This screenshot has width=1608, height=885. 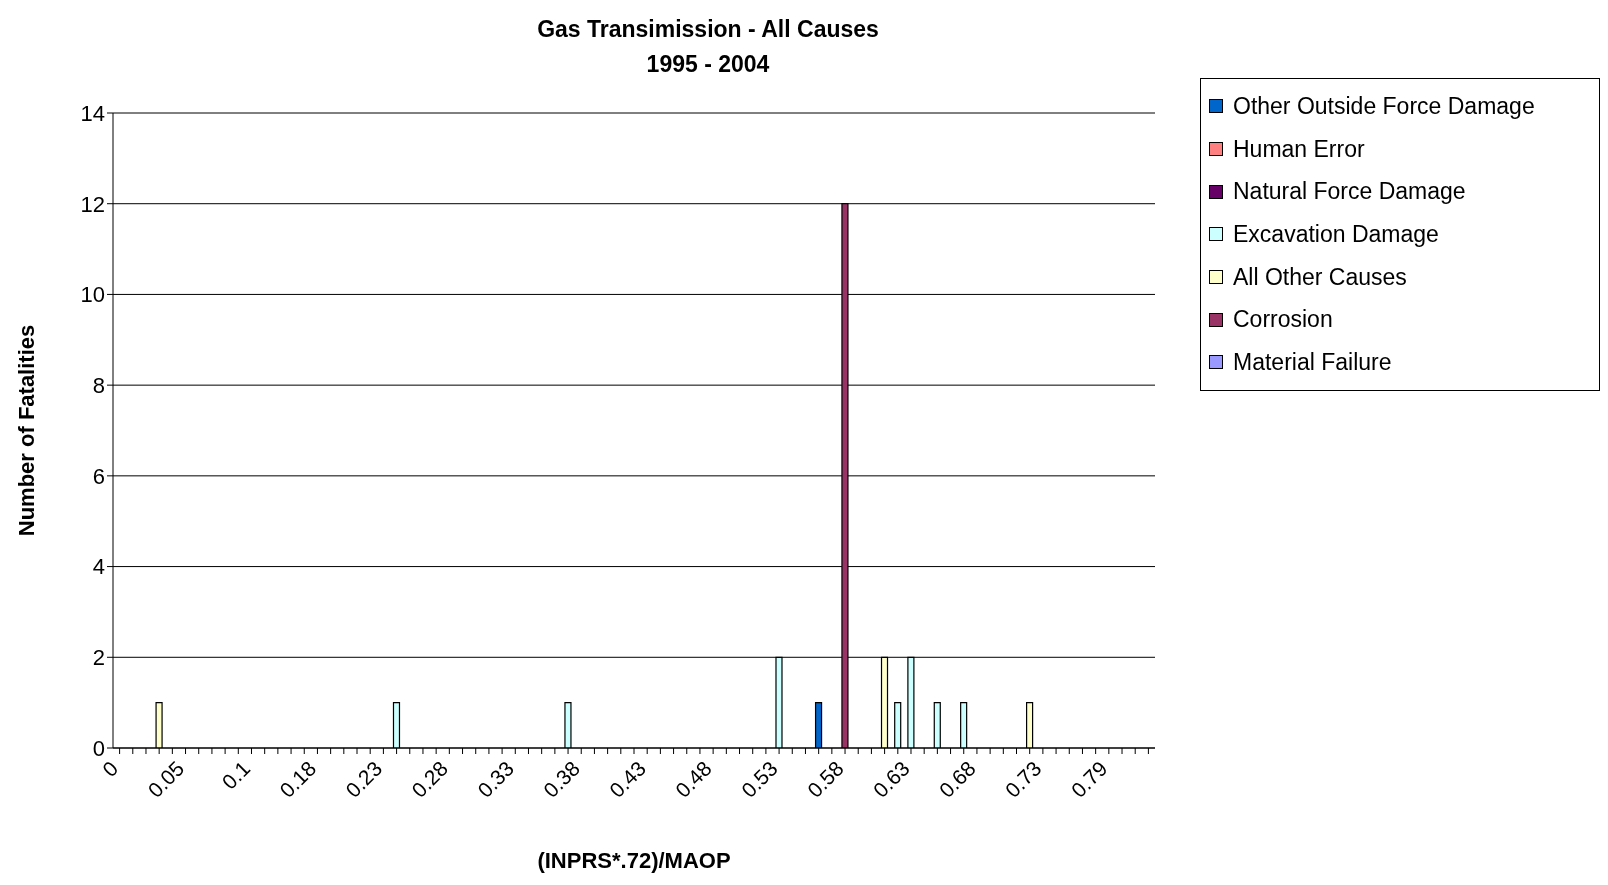 What do you see at coordinates (1089, 779) in the screenshot?
I see `x-tick-label: 0.79` at bounding box center [1089, 779].